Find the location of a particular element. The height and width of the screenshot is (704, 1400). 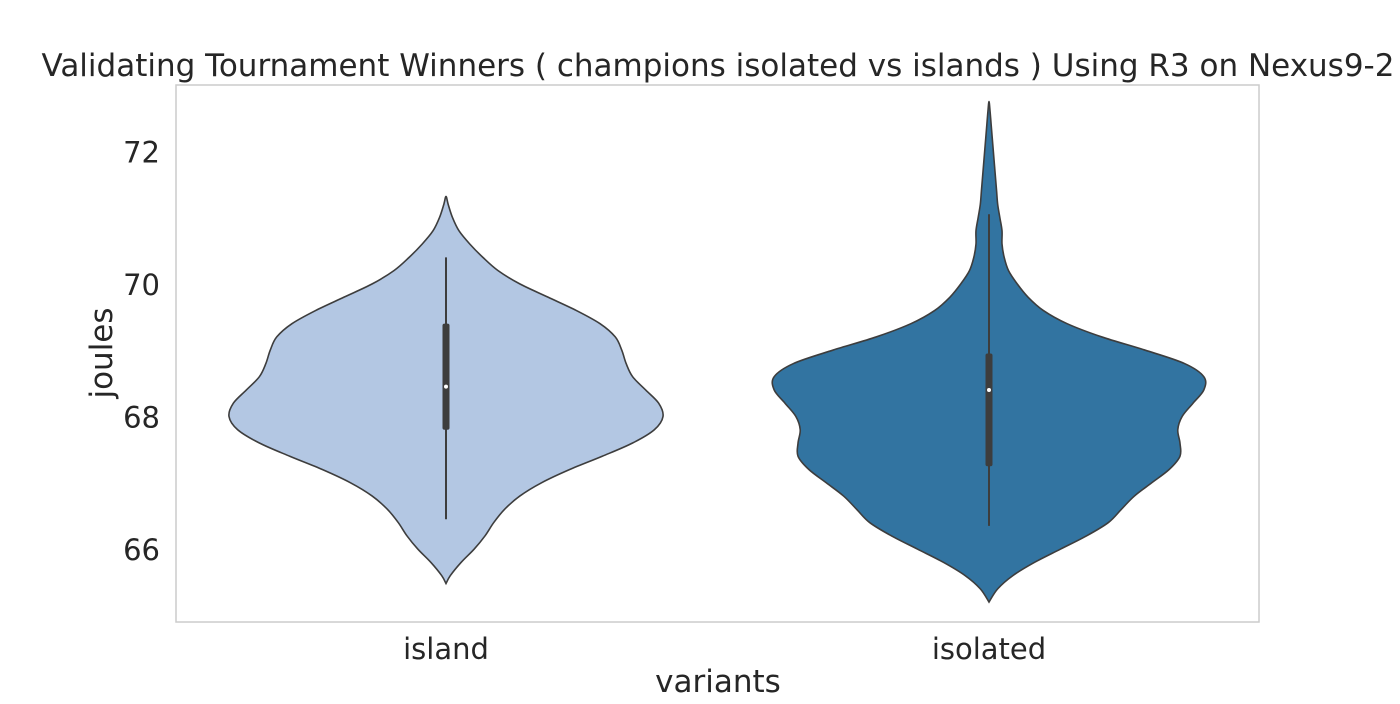

iqr-box-island is located at coordinates (446, 376).